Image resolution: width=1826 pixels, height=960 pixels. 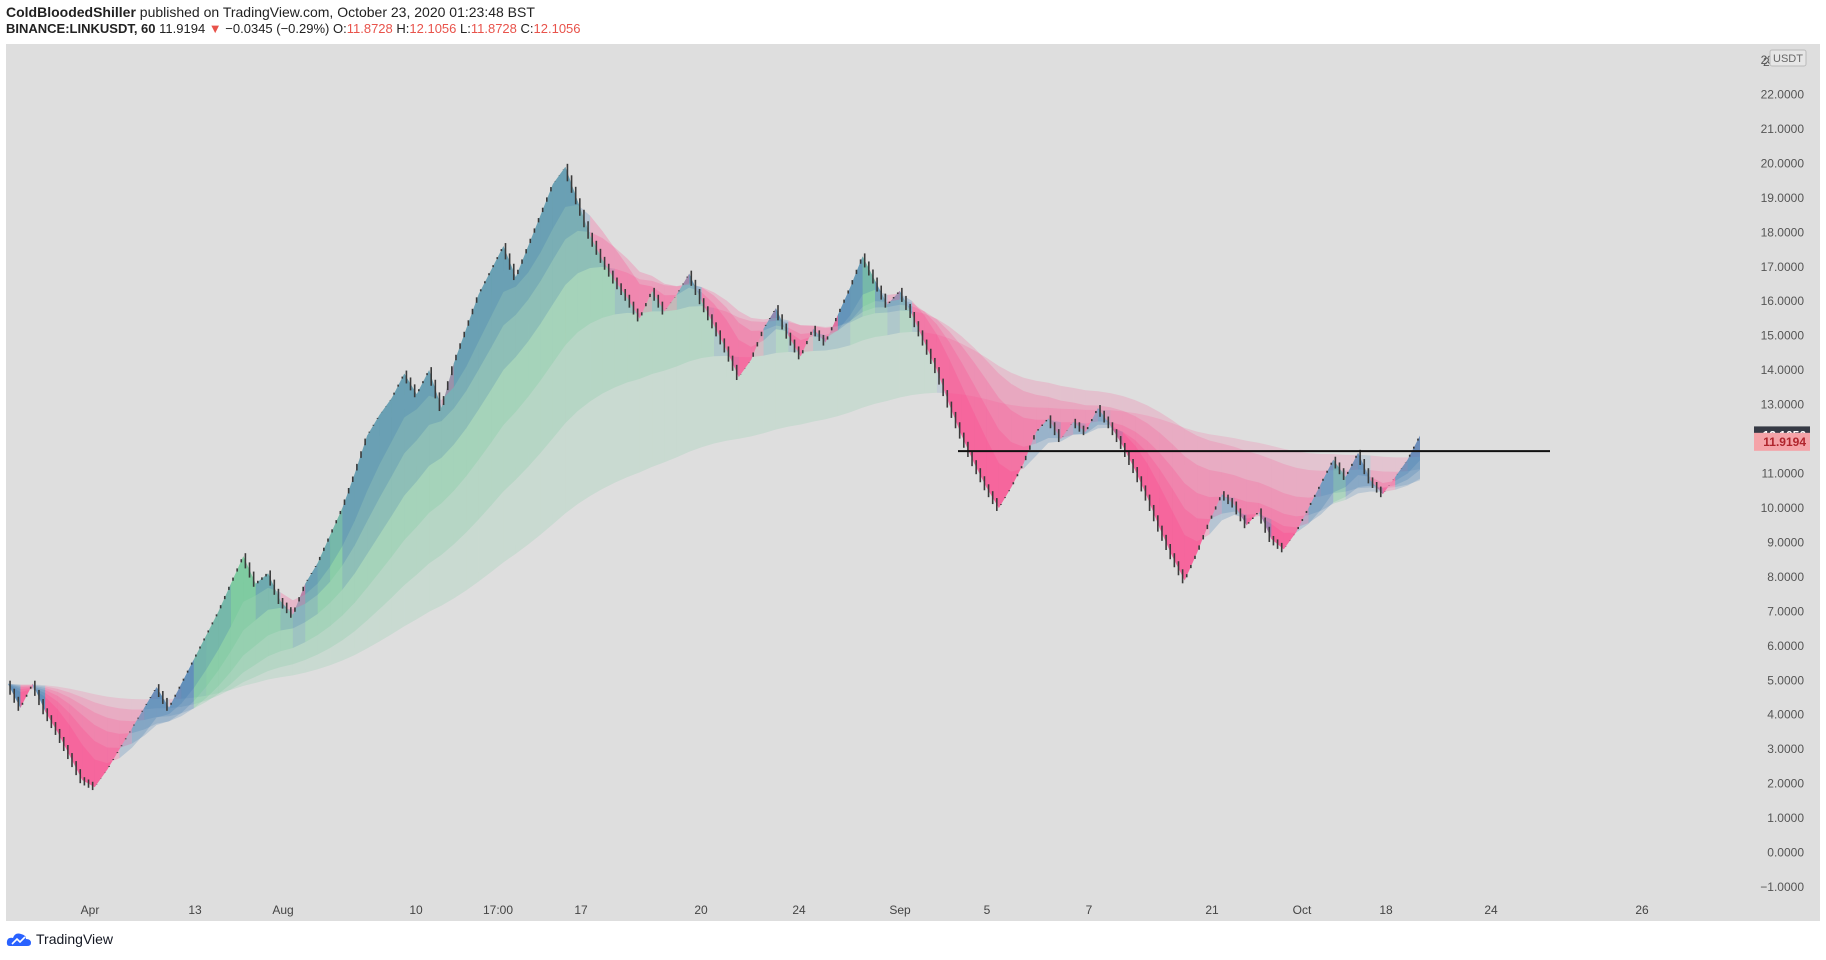 What do you see at coordinates (277, 28) in the screenshot?
I see `price-change: −0.0345 (−0.29%)` at bounding box center [277, 28].